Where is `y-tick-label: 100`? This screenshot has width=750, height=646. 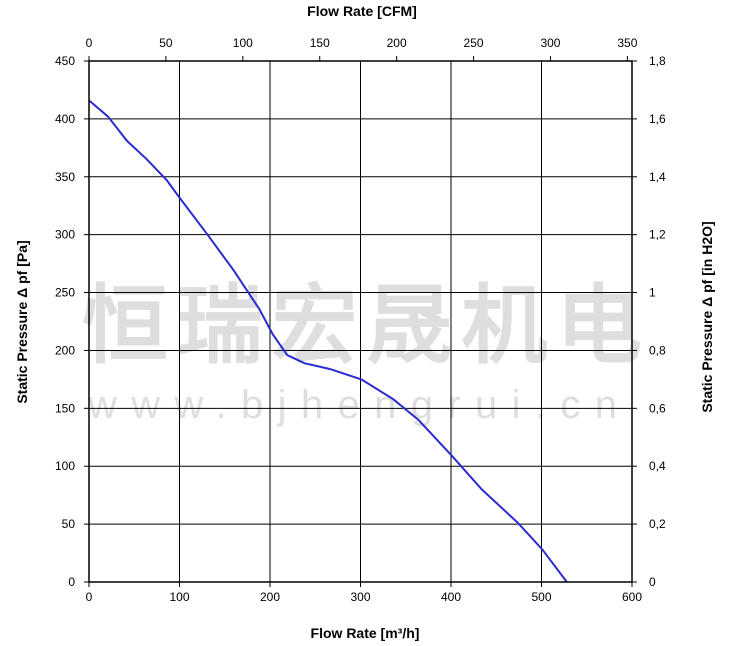 y-tick-label: 100 is located at coordinates (65, 466).